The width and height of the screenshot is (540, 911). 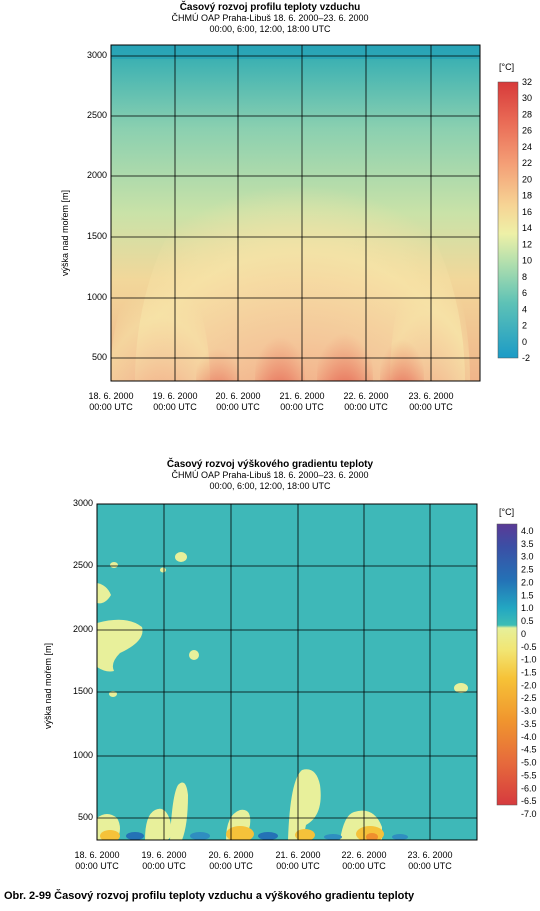 I want to click on colorbar-label: 8, so click(x=524, y=277).